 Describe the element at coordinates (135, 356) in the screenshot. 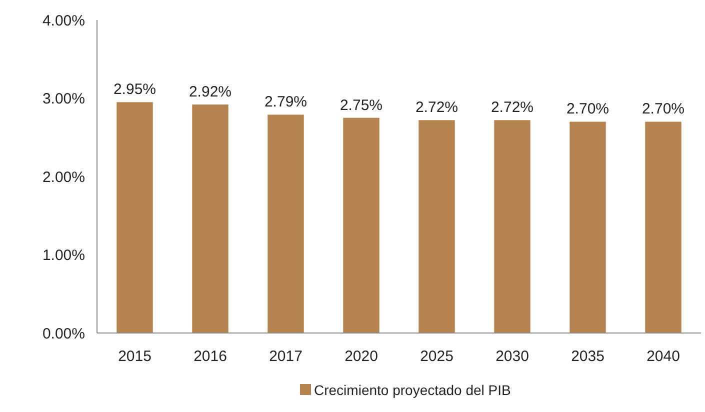

I see `x-tick-label: 2015` at that location.